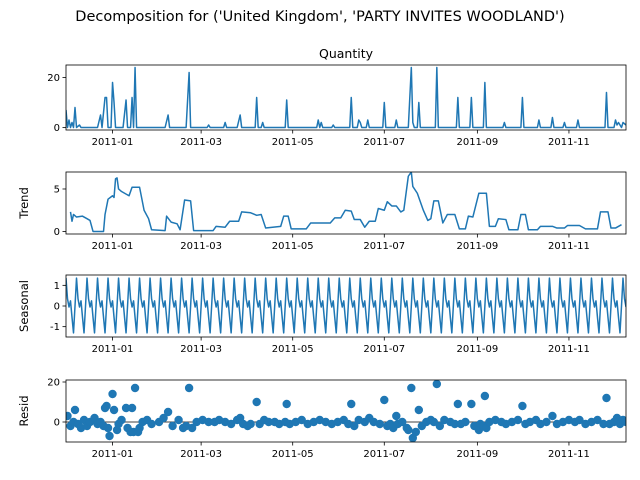  I want to click on seasonal-plot-area, so click(346, 305).